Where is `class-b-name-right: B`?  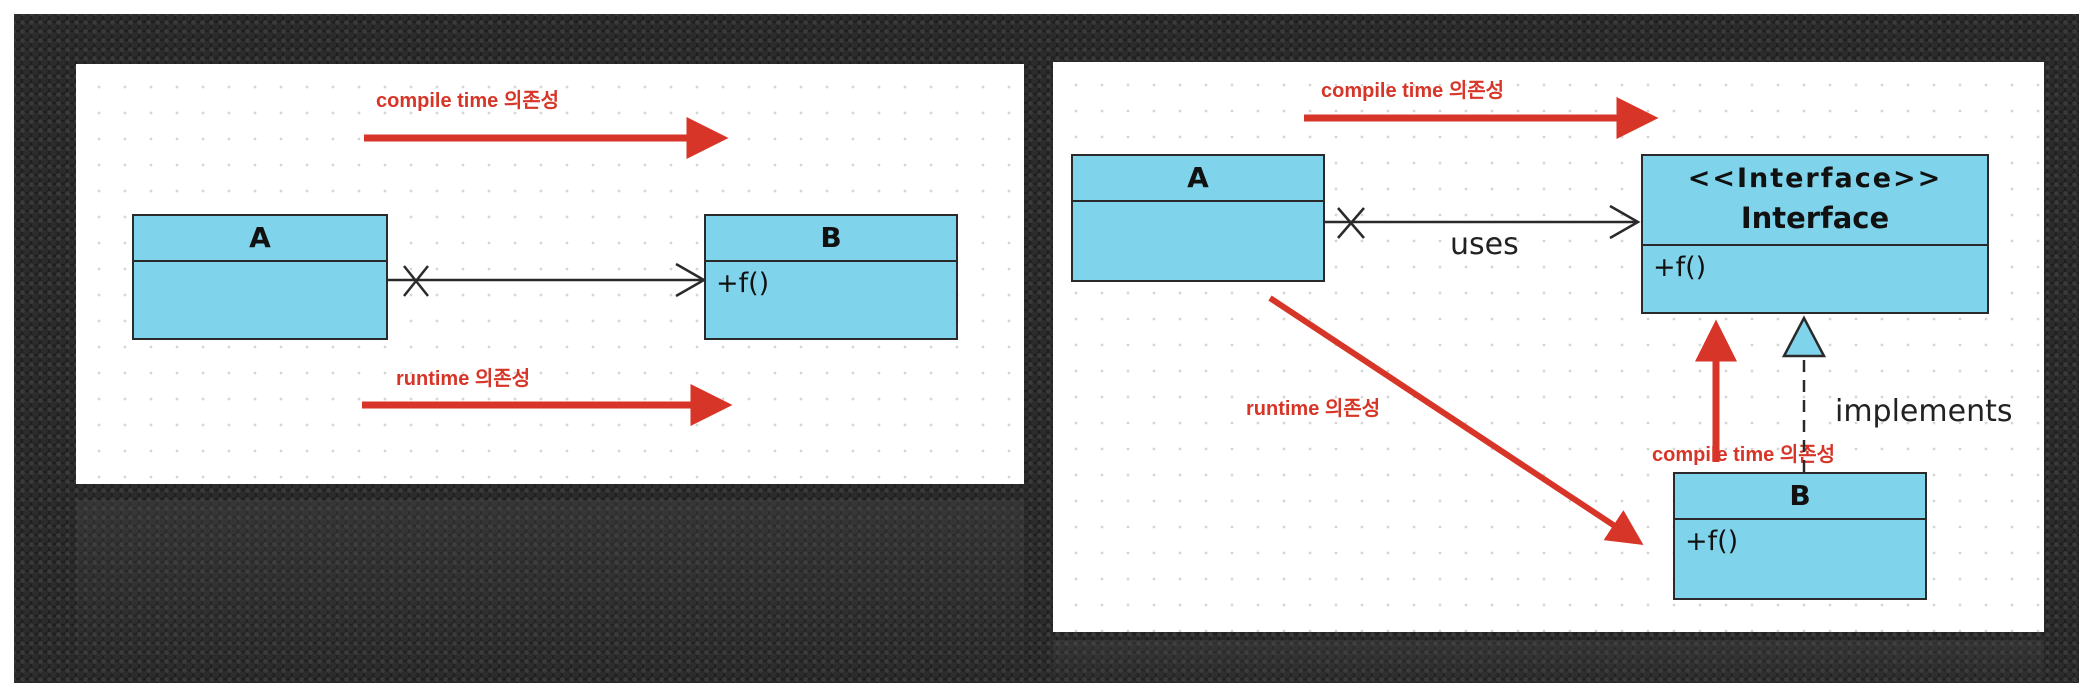
class-b-name-right: B is located at coordinates (1800, 497).